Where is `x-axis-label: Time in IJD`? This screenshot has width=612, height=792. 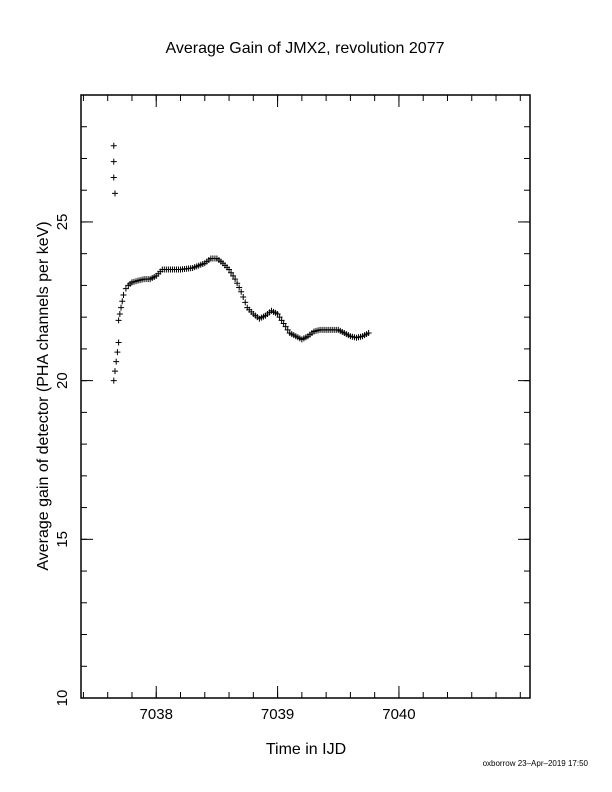 x-axis-label: Time in IJD is located at coordinates (306, 749).